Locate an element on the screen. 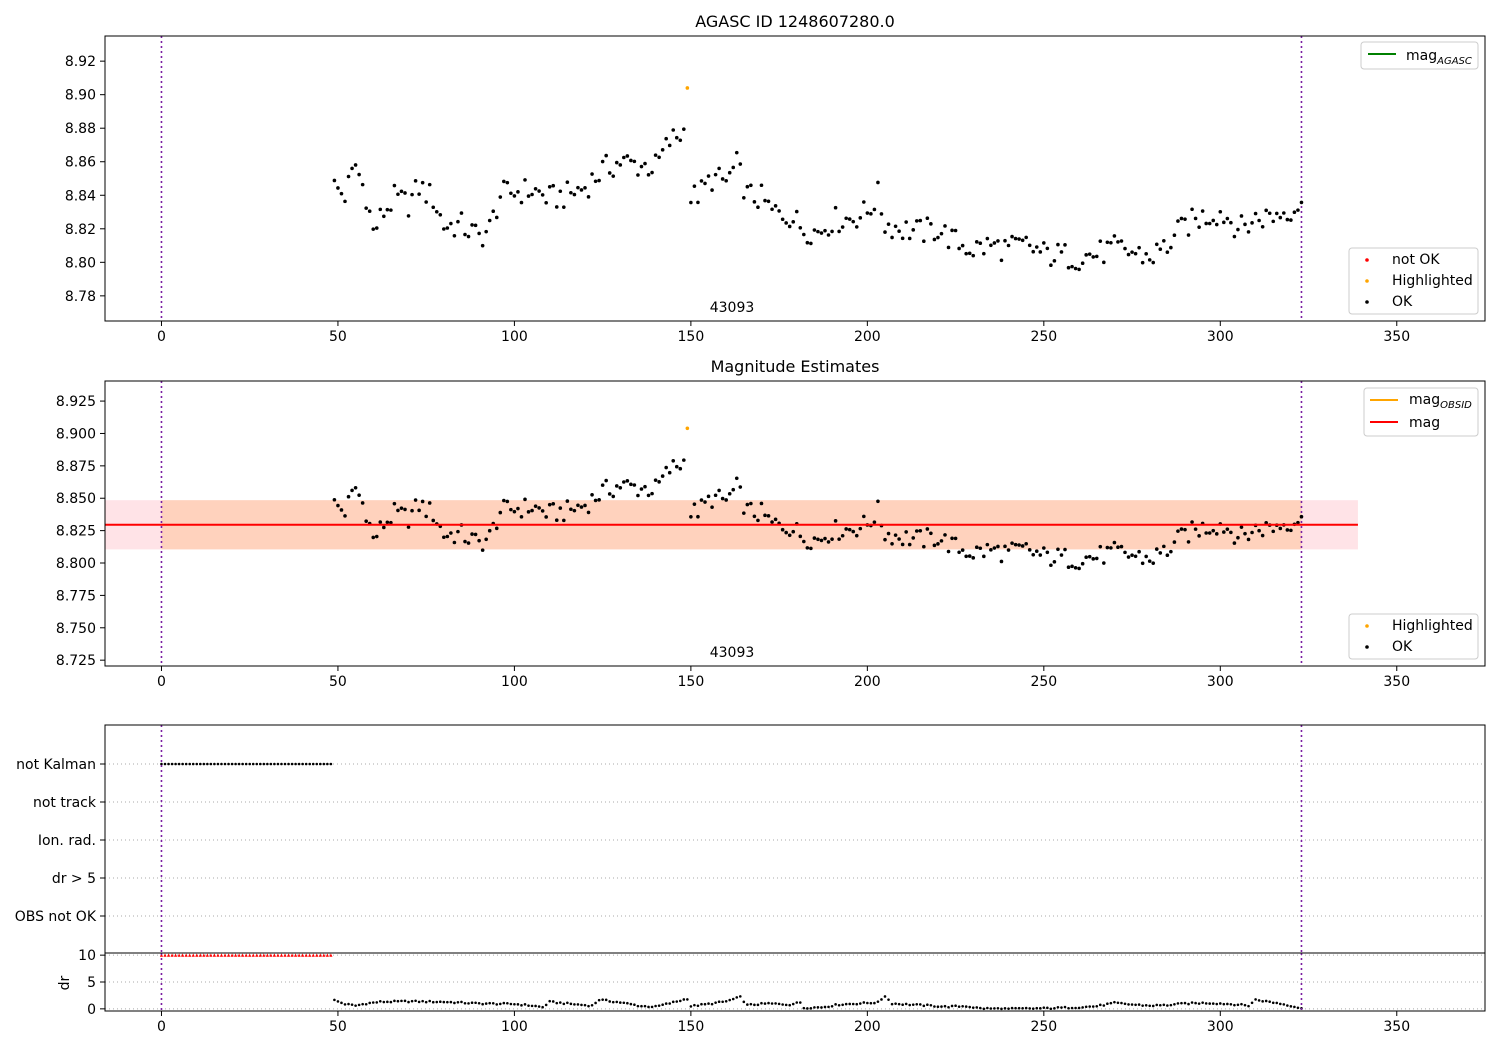 The height and width of the screenshot is (1050, 1500). x-tick-label: 150 is located at coordinates (691, 682).